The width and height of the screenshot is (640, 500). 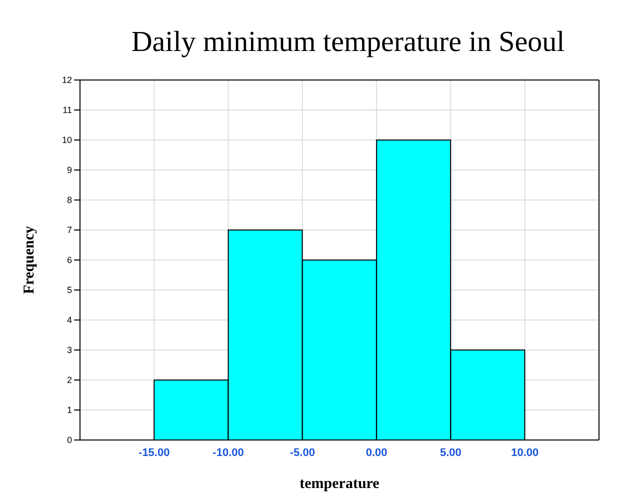 I want to click on y-tick-label: 7, so click(x=69, y=230).